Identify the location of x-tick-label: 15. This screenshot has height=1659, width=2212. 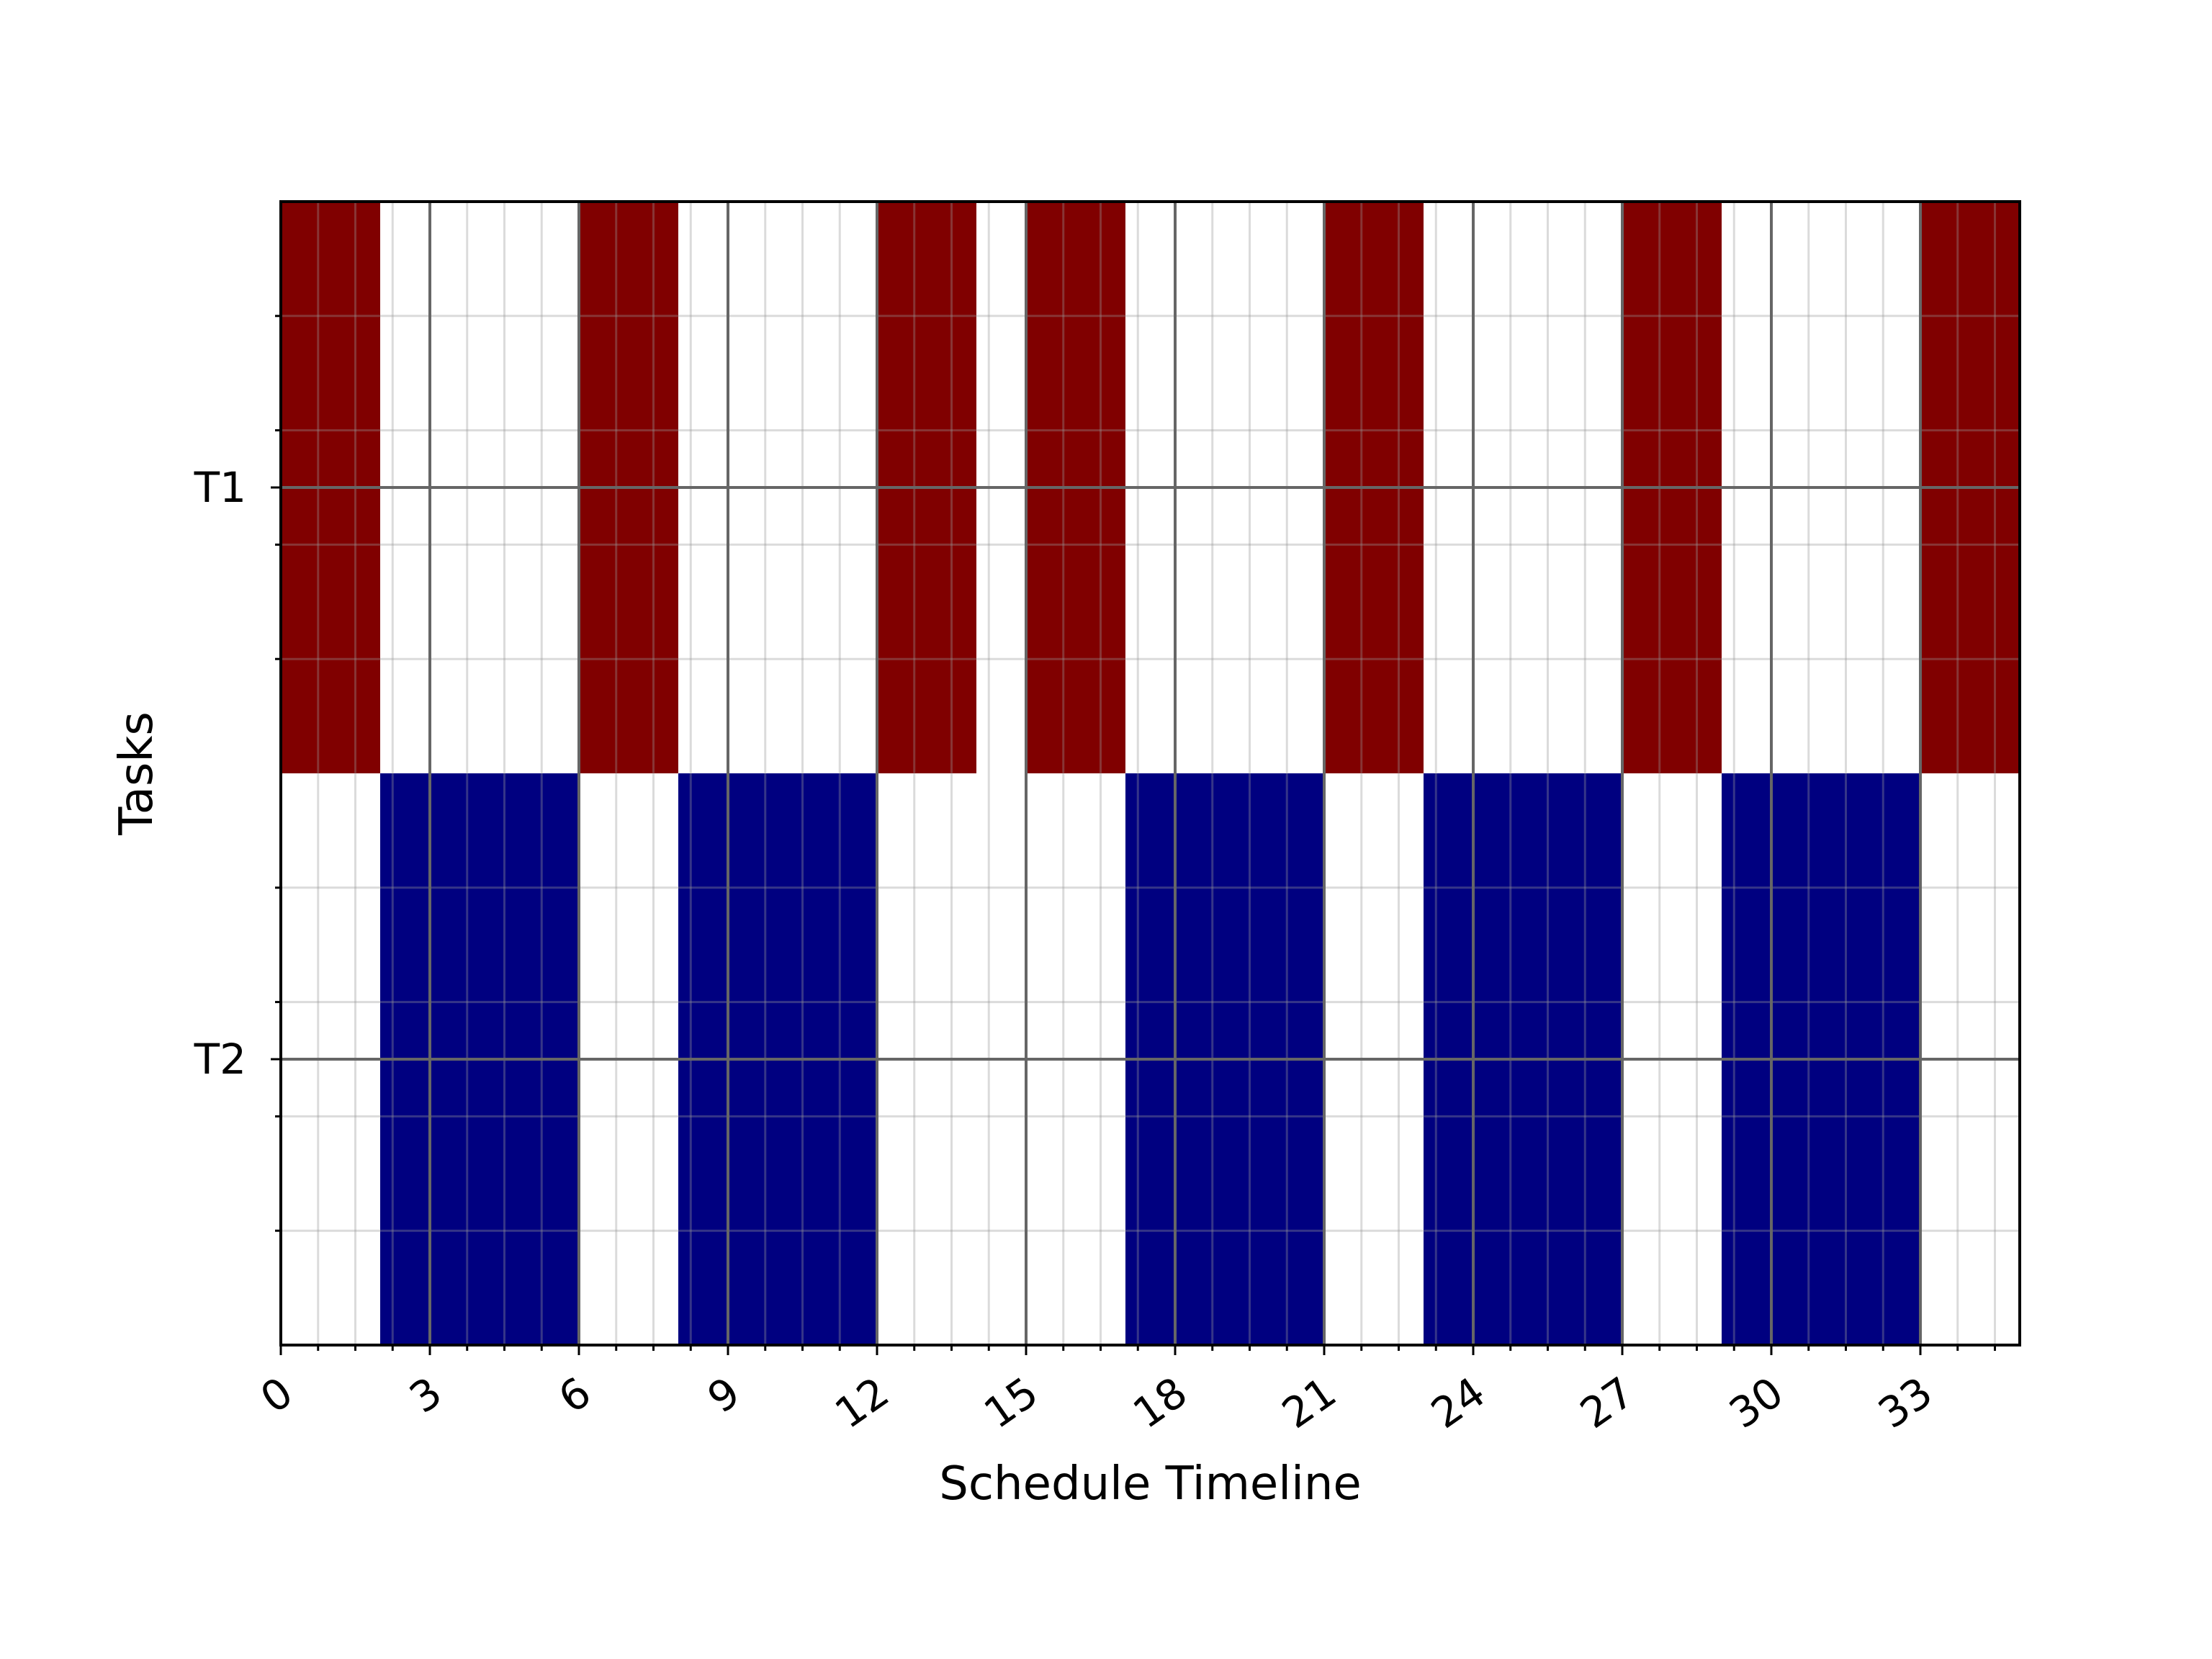
(1011, 1402).